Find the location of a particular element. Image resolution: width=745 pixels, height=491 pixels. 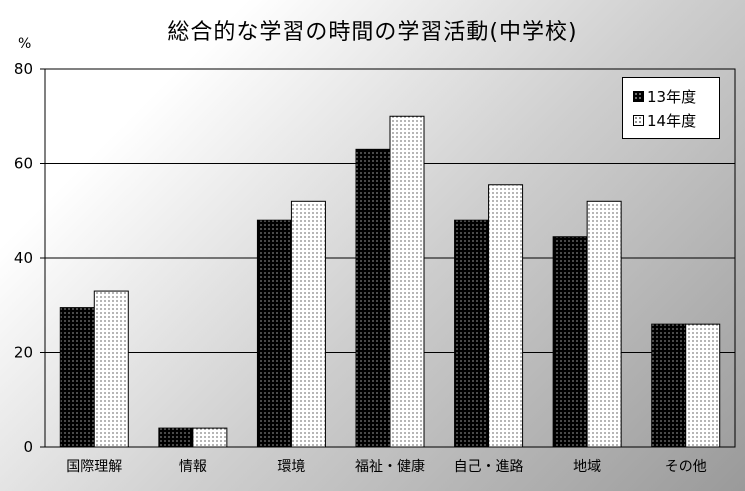

legend-label-14: 14年度 is located at coordinates (672, 120).